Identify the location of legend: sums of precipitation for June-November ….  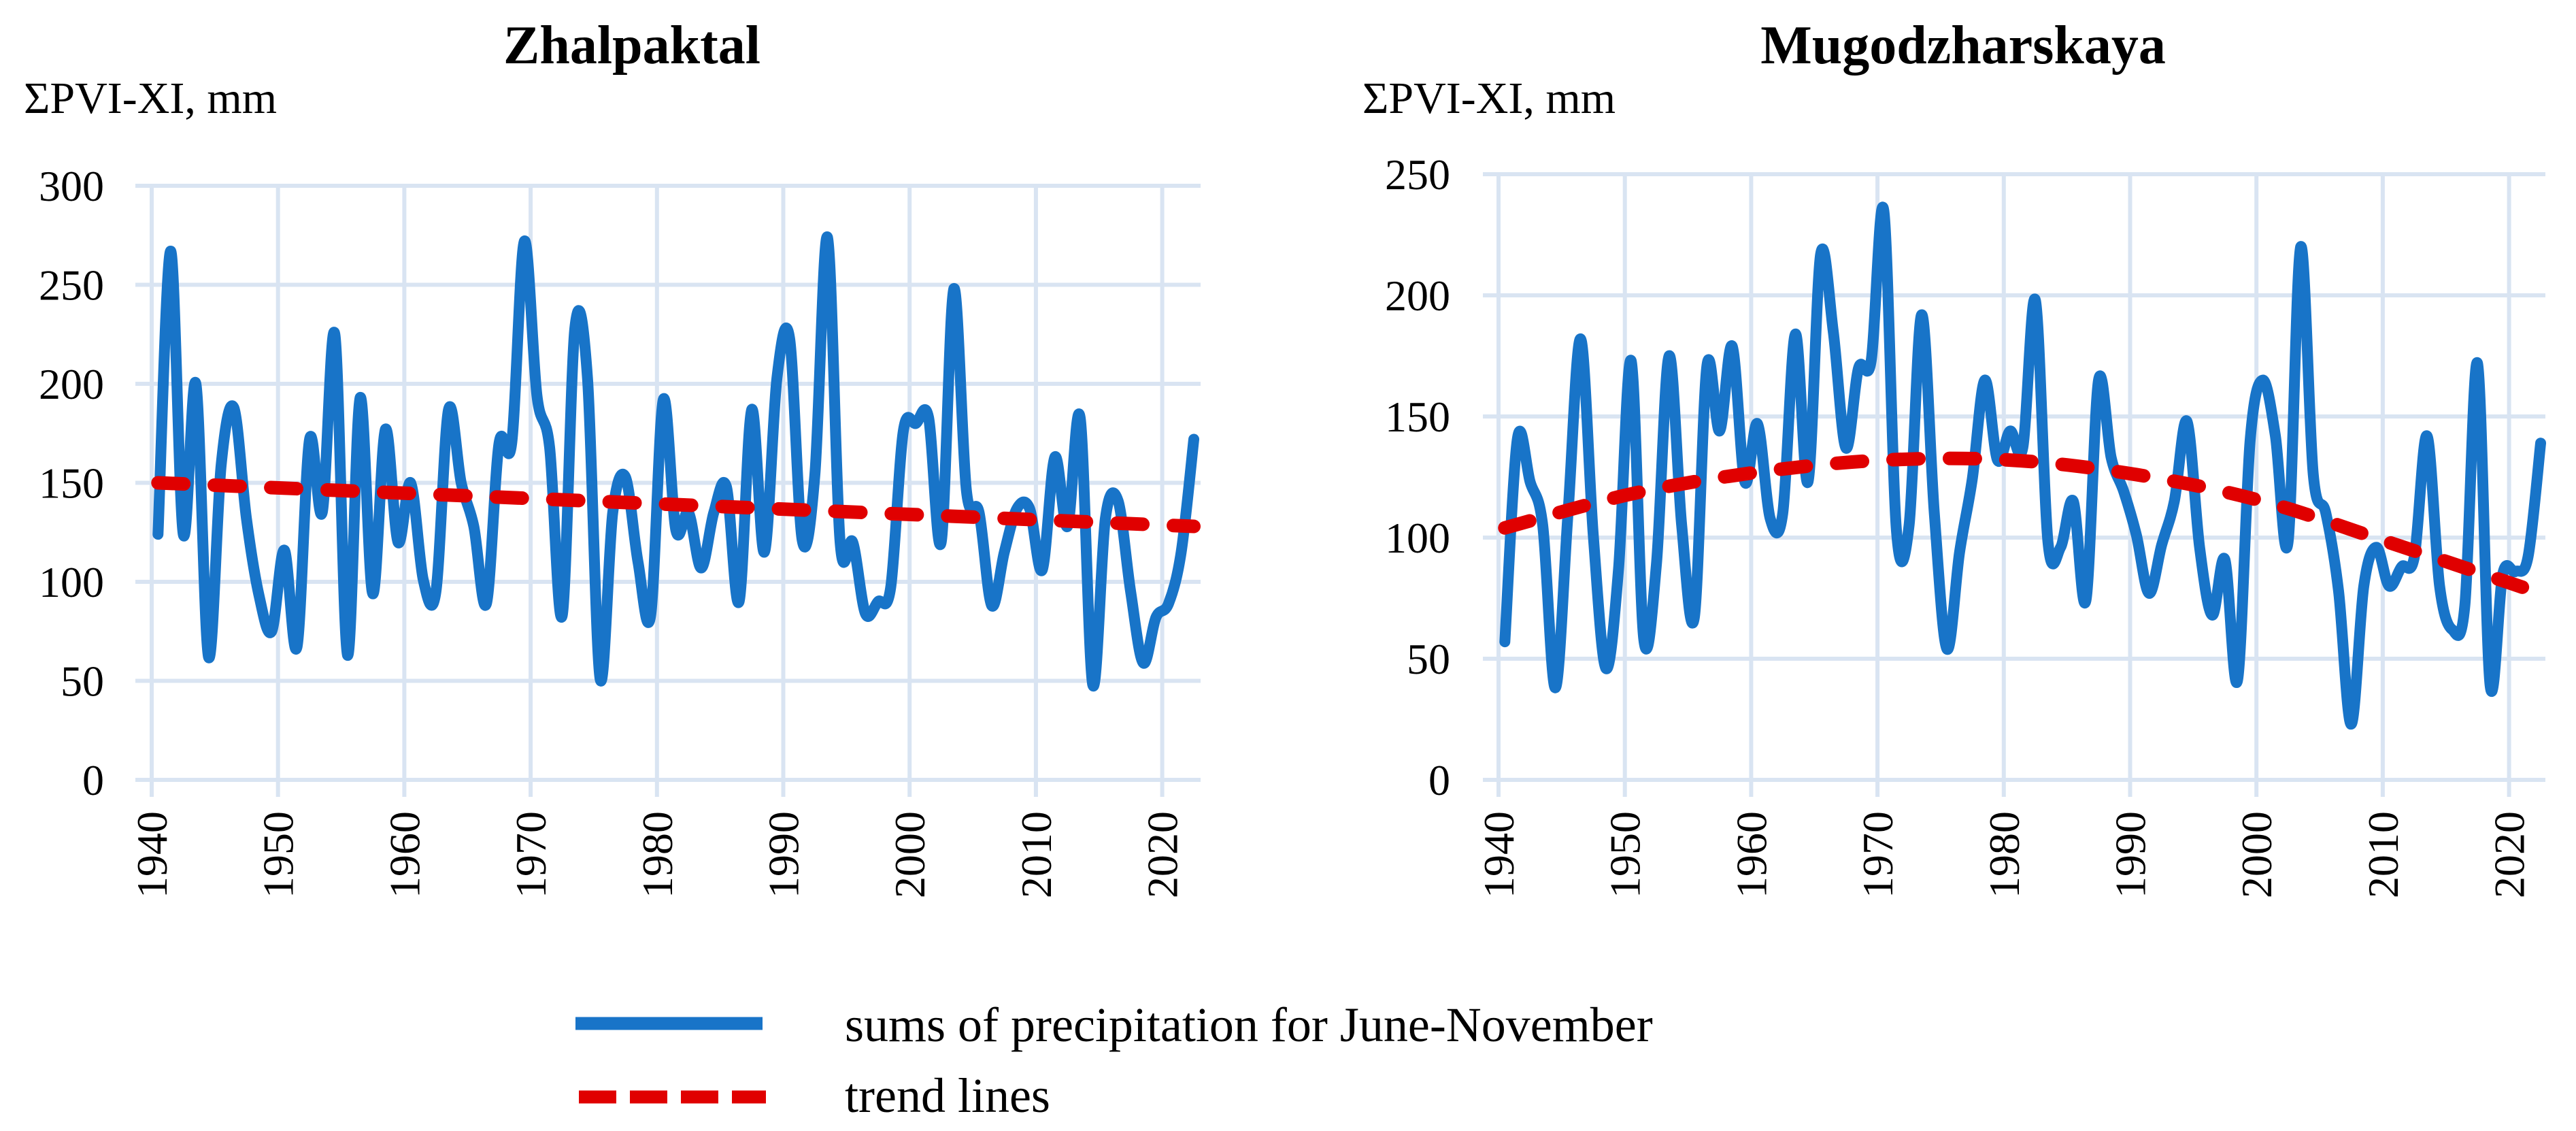
(1114, 1060).